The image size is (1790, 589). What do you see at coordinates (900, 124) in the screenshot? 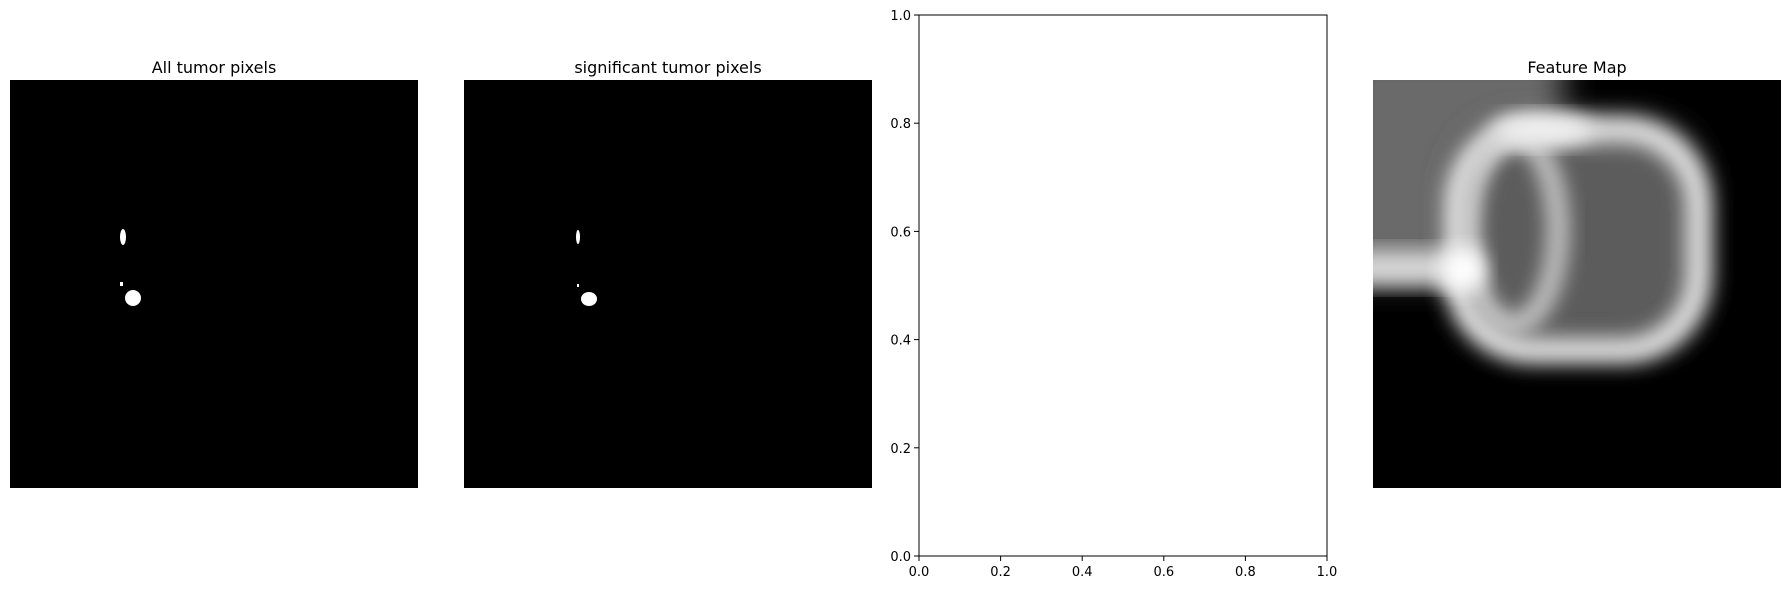
I see `y-tick-label: 0.8` at bounding box center [900, 124].